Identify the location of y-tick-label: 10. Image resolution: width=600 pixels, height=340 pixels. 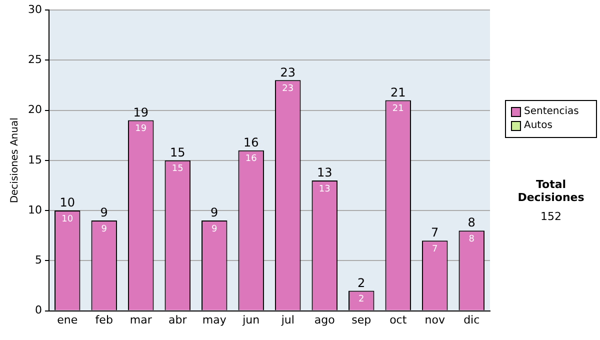
(35, 209).